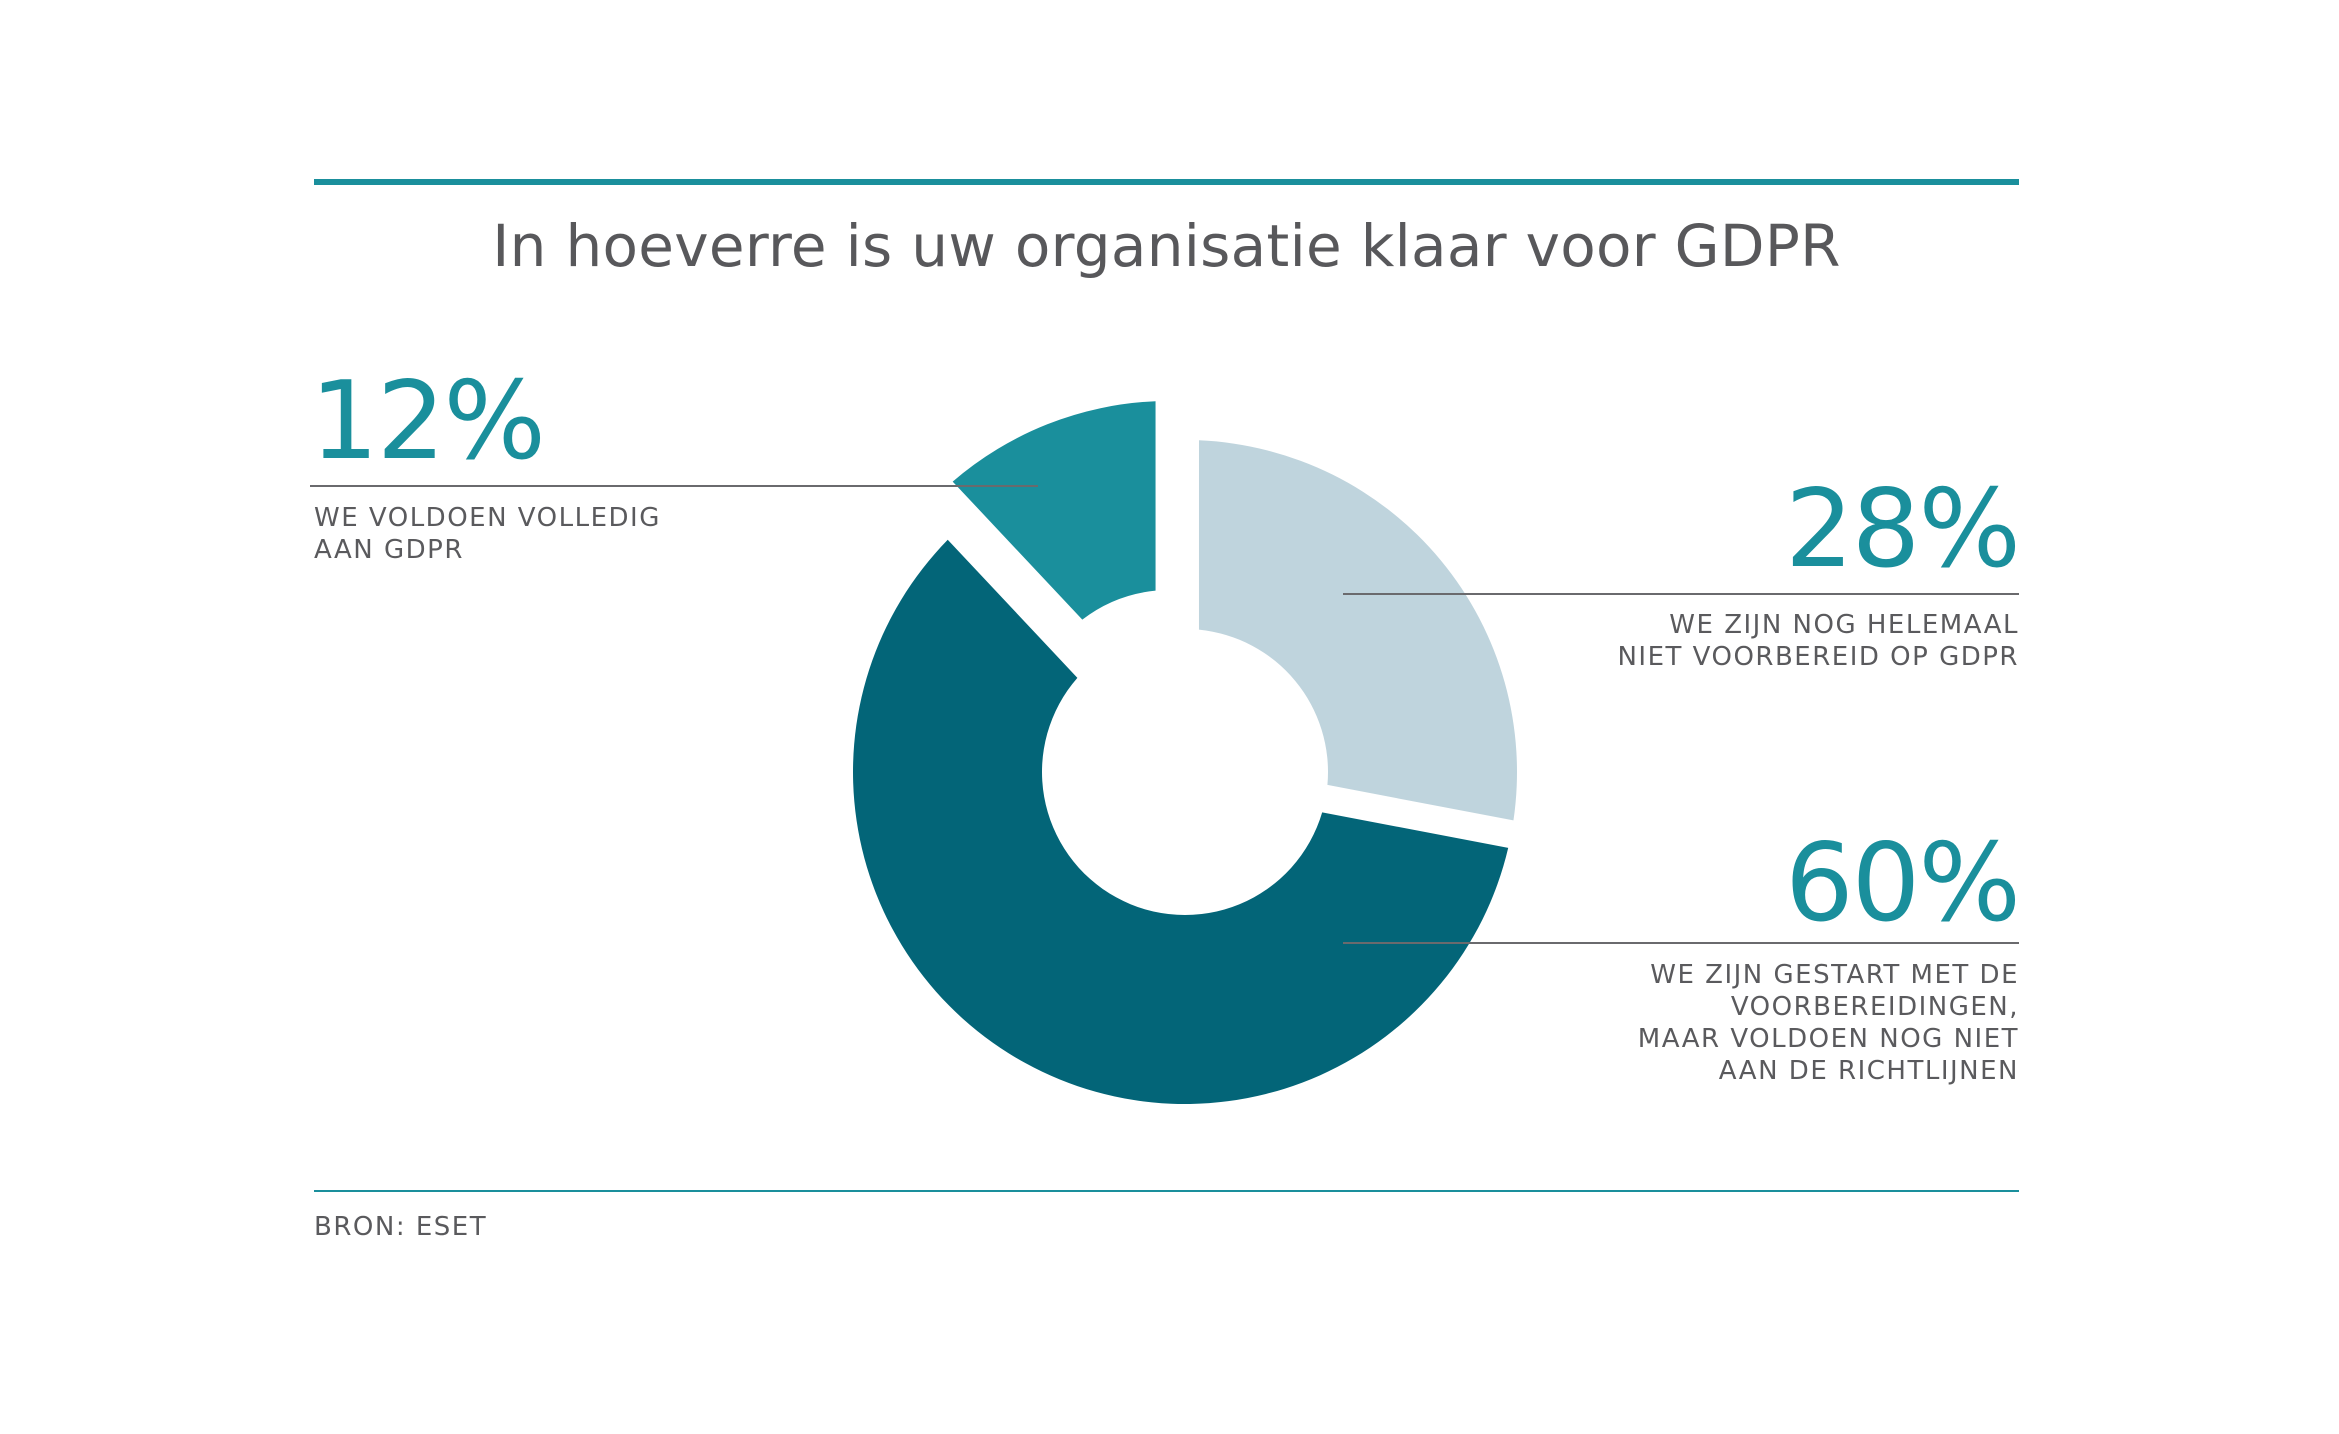 This screenshot has width=2339, height=1434. I want to click on bottom-divider, so click(1166, 1191).